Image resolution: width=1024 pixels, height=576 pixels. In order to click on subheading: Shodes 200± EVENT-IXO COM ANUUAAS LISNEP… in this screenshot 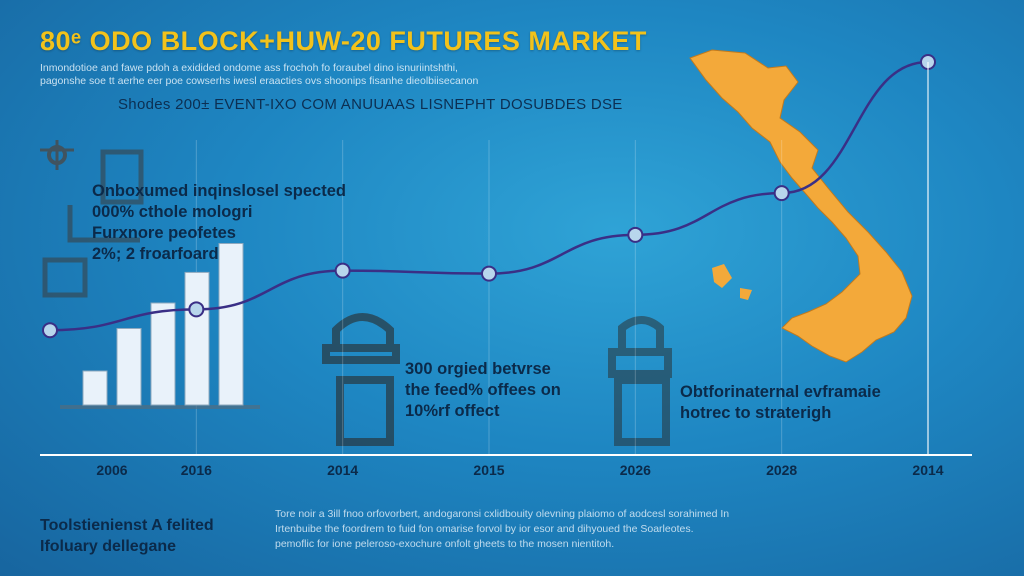, I will do `click(370, 104)`.